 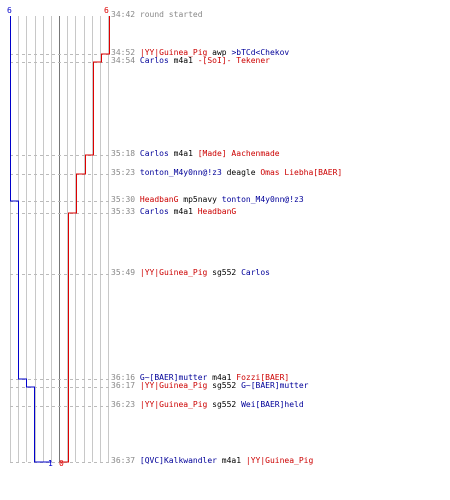 What do you see at coordinates (125, 460) in the screenshot?
I see `log-timestamp: 36:37` at bounding box center [125, 460].